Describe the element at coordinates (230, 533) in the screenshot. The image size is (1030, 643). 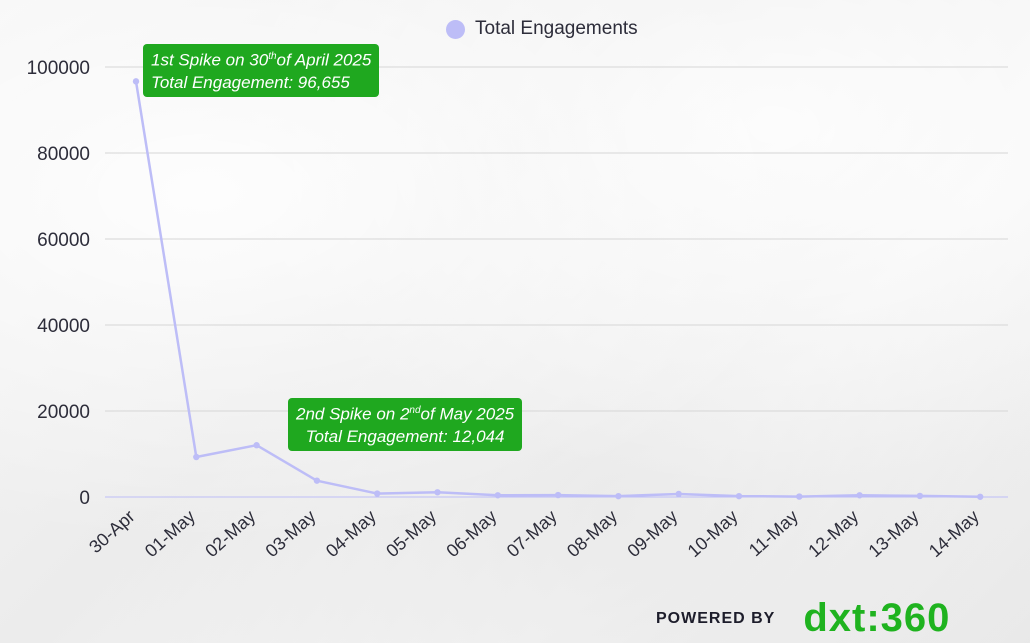
I see `x-tick-label: 02-May` at that location.